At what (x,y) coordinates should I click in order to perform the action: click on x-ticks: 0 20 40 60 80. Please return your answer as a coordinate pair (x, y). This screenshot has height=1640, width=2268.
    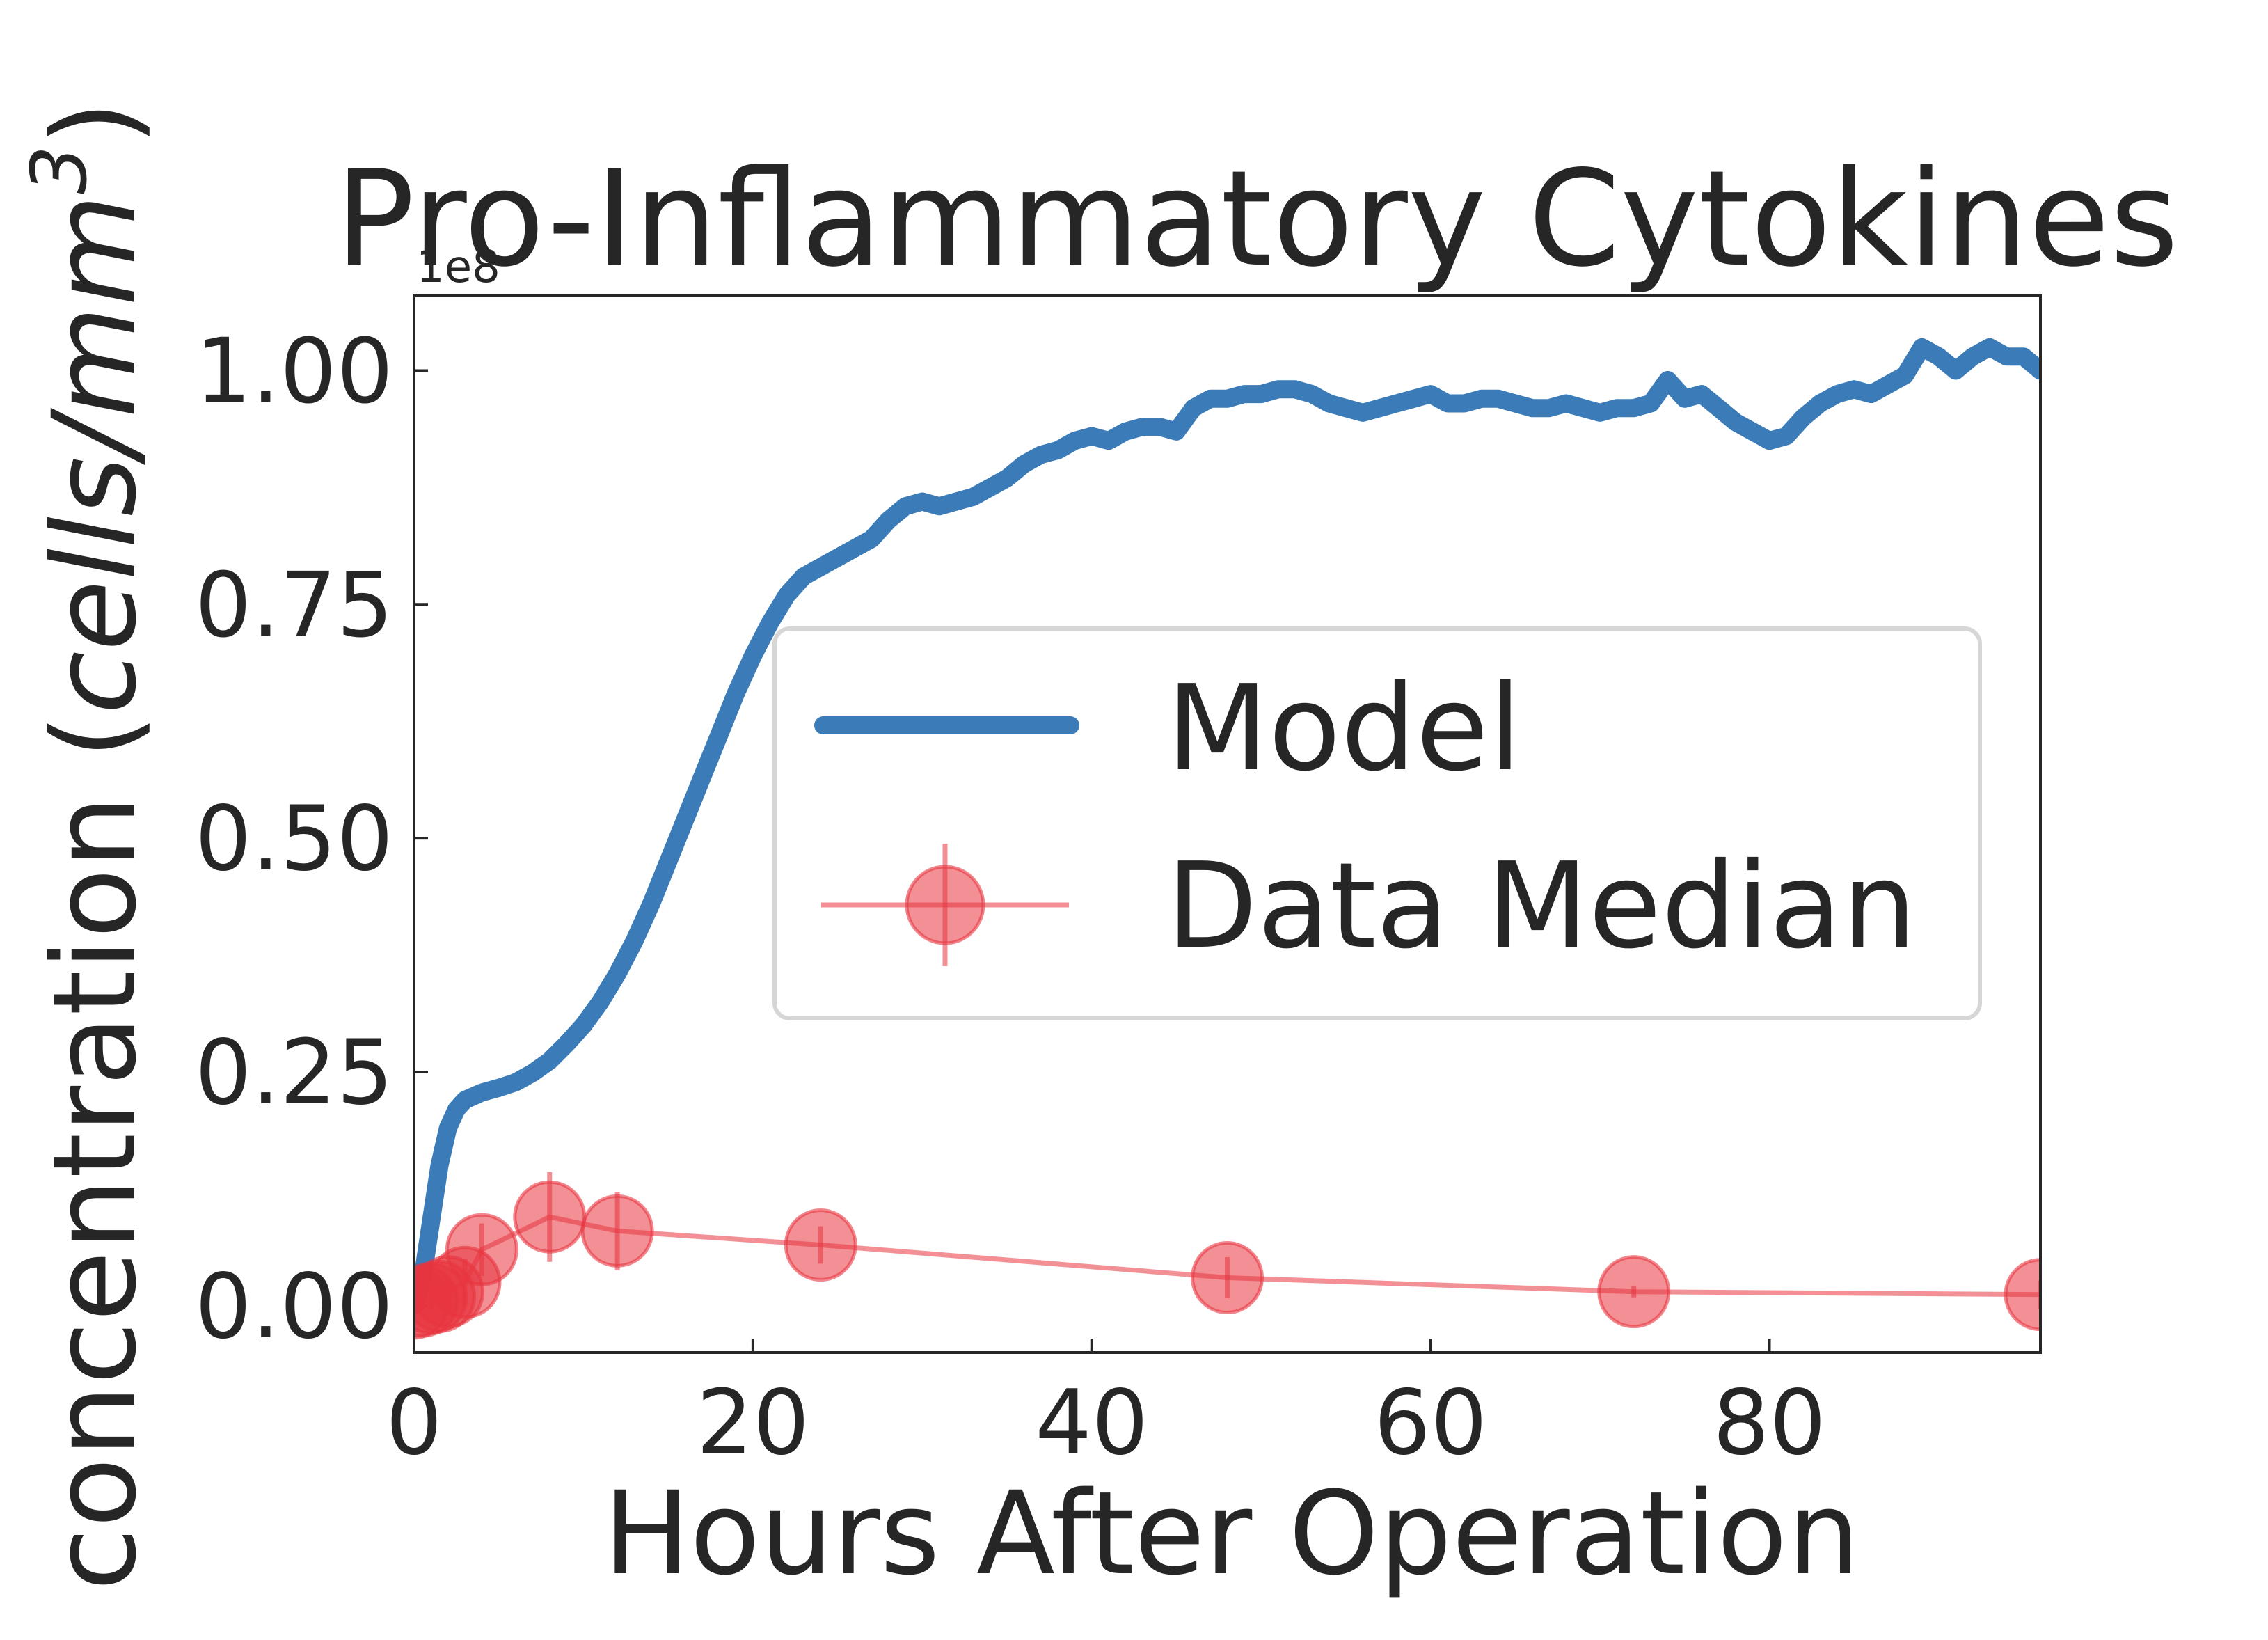
    Looking at the image, I should click on (1106, 1407).